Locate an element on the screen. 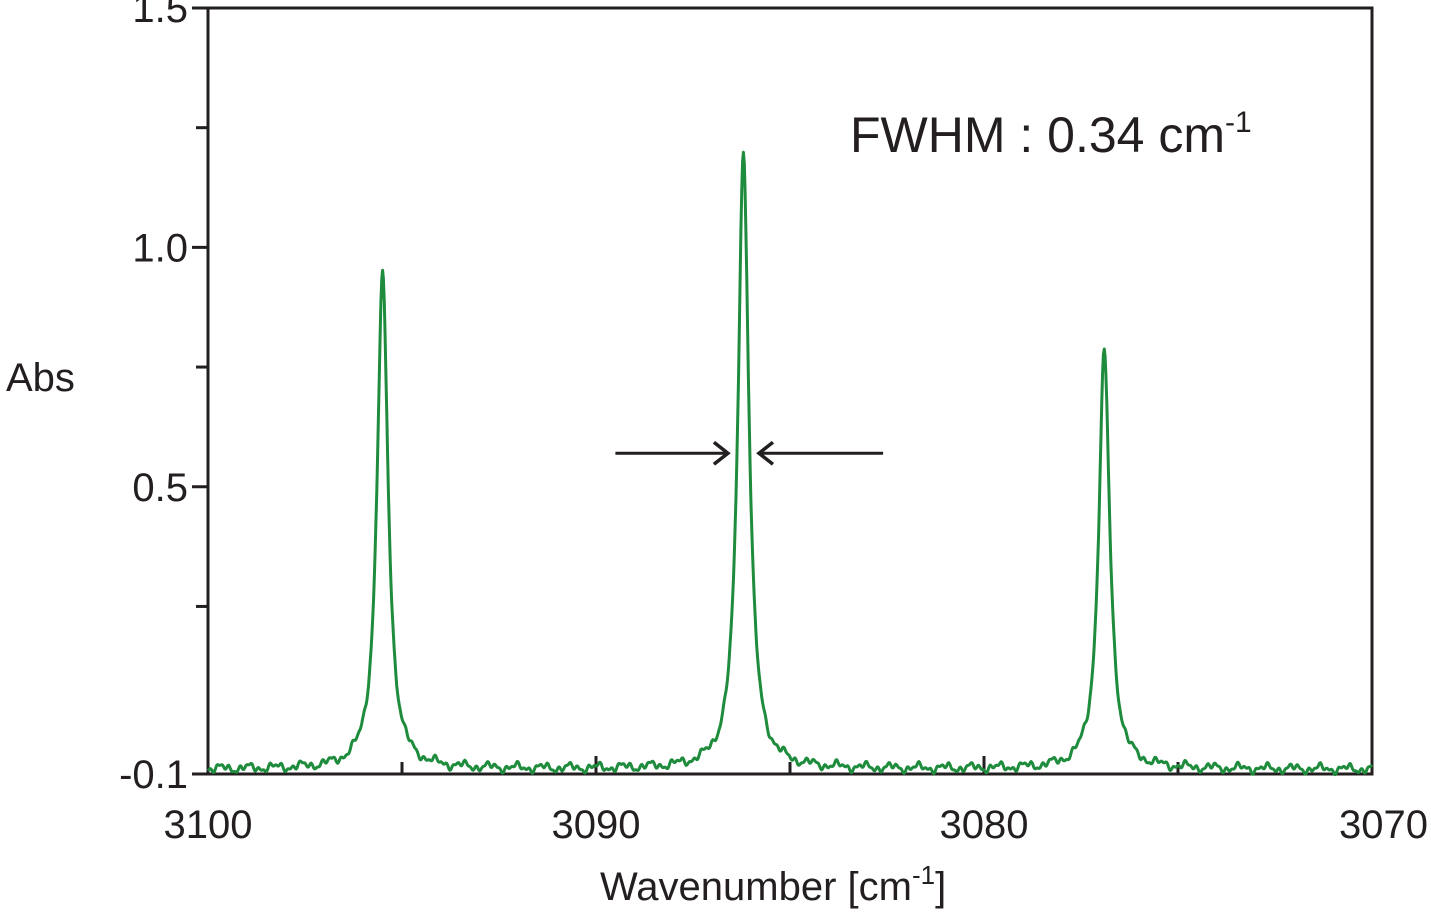  fwhm-annotation: FWHM : 0.34 cm-1 is located at coordinates (1051, 134).